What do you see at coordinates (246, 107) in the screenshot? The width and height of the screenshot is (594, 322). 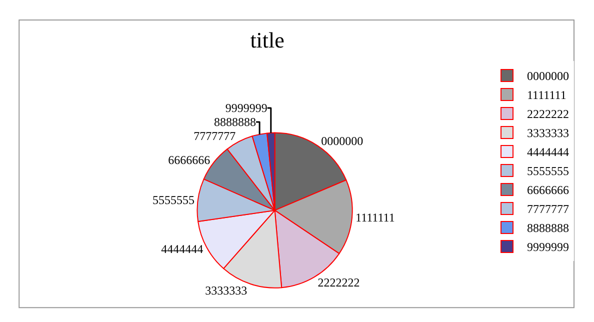 I see `slice-label: 9999999` at bounding box center [246, 107].